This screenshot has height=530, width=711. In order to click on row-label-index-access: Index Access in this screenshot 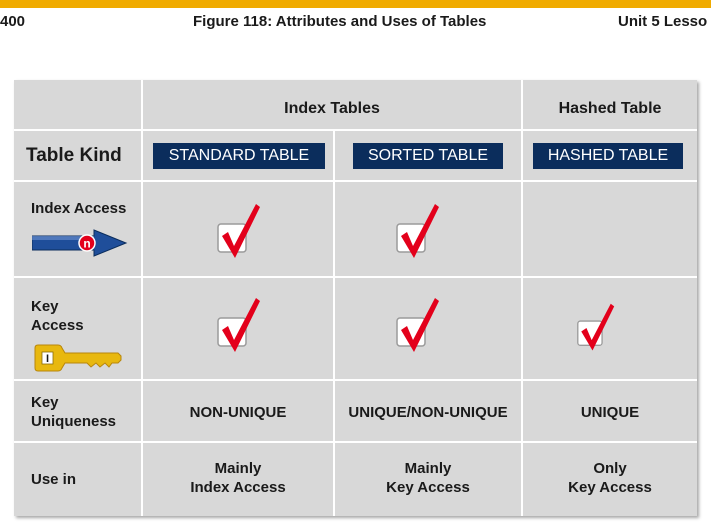, I will do `click(79, 208)`.